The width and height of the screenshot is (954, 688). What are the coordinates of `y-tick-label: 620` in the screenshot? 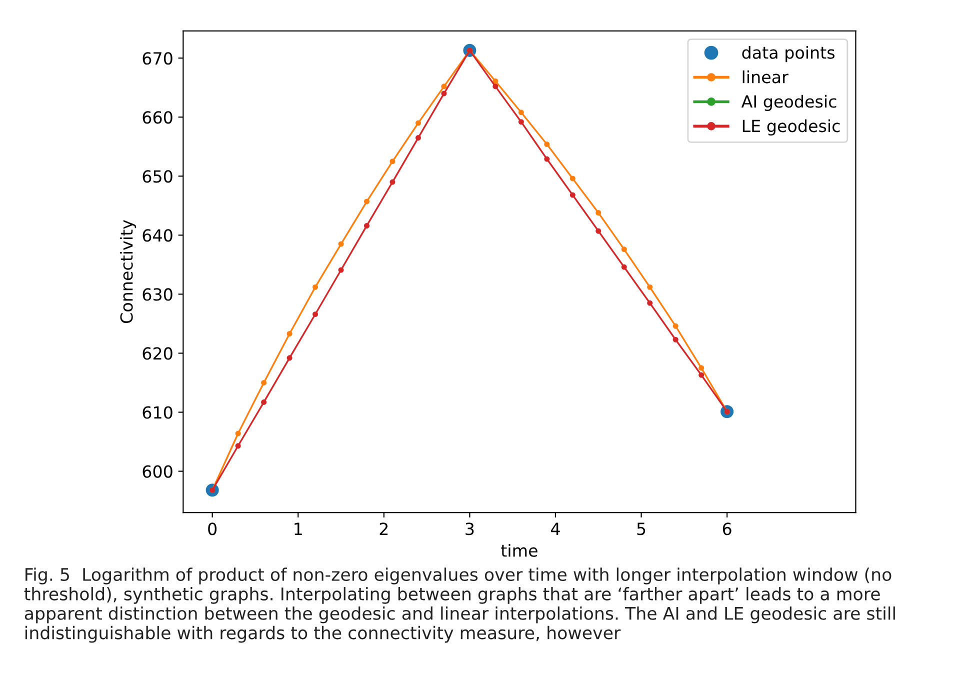 It's located at (157, 353).